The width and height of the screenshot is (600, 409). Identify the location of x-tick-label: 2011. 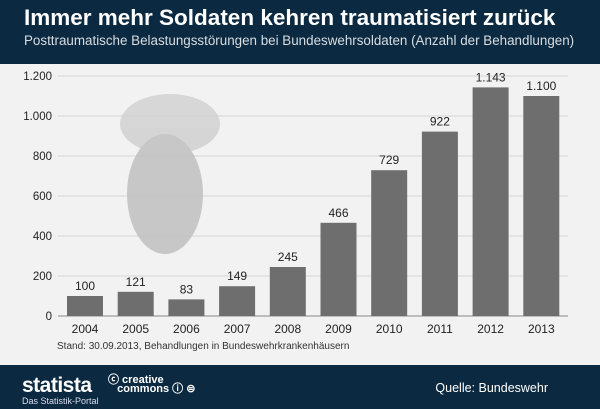
(440, 329).